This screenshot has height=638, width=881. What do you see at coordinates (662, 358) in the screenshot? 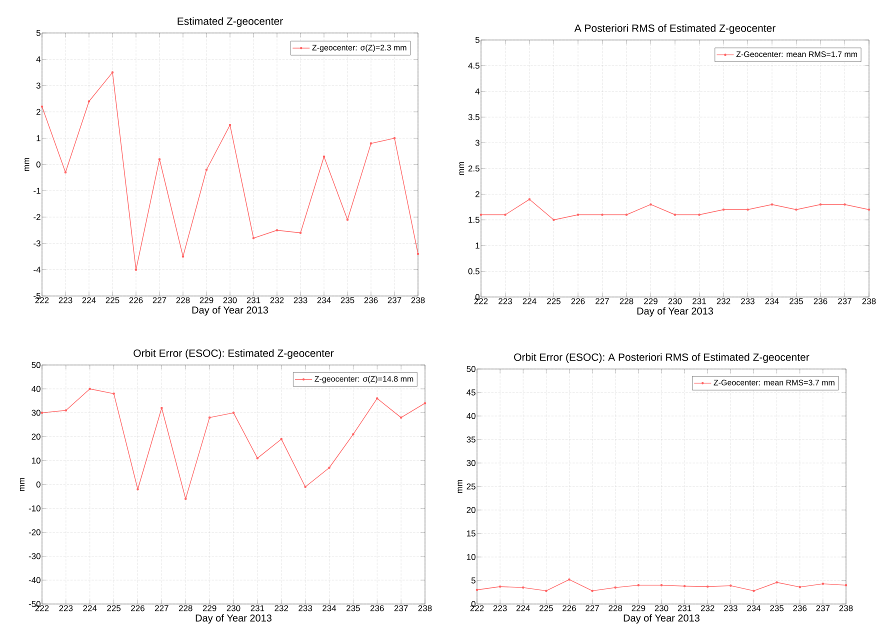
I see `chart-title: Orbit Error (ESOC): A Posteriori RMS of Estimated Z-geocenter` at bounding box center [662, 358].